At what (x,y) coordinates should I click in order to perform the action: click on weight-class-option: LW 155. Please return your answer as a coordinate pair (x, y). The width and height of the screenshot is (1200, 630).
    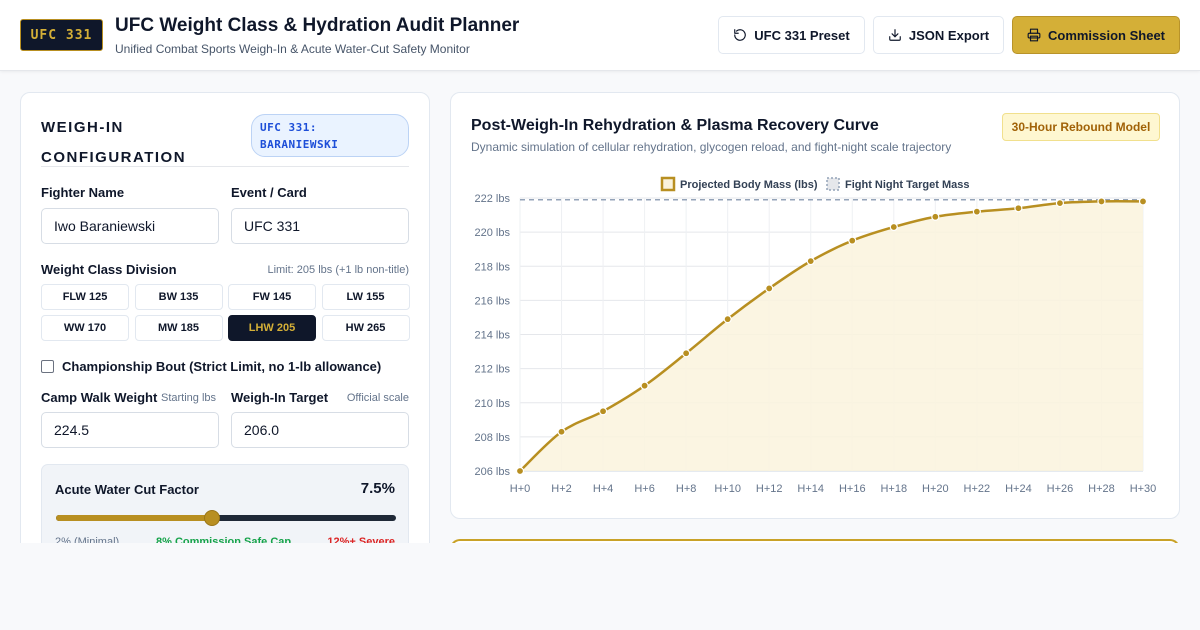
    Looking at the image, I should click on (365, 297).